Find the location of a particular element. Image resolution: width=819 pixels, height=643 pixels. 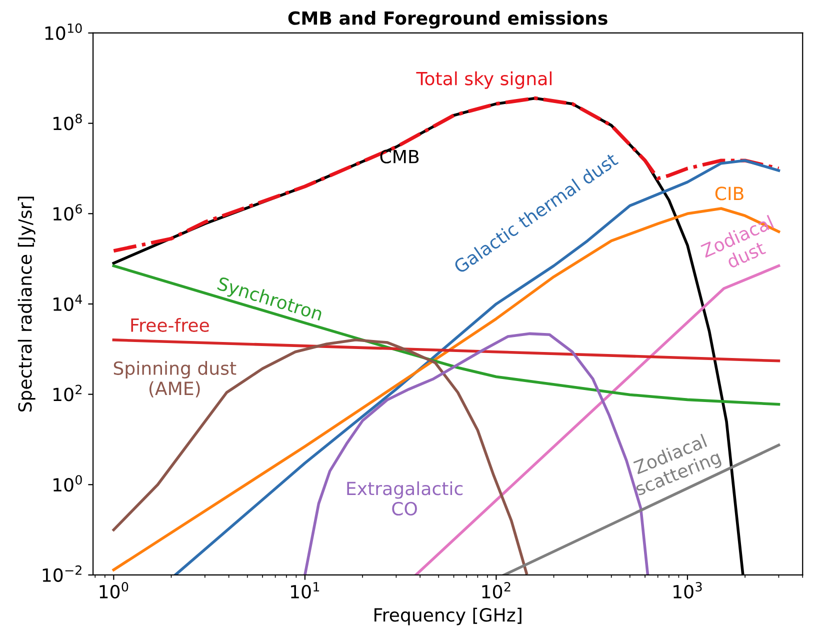

y-tick-label: 10$^{8}$ is located at coordinates (68, 122).